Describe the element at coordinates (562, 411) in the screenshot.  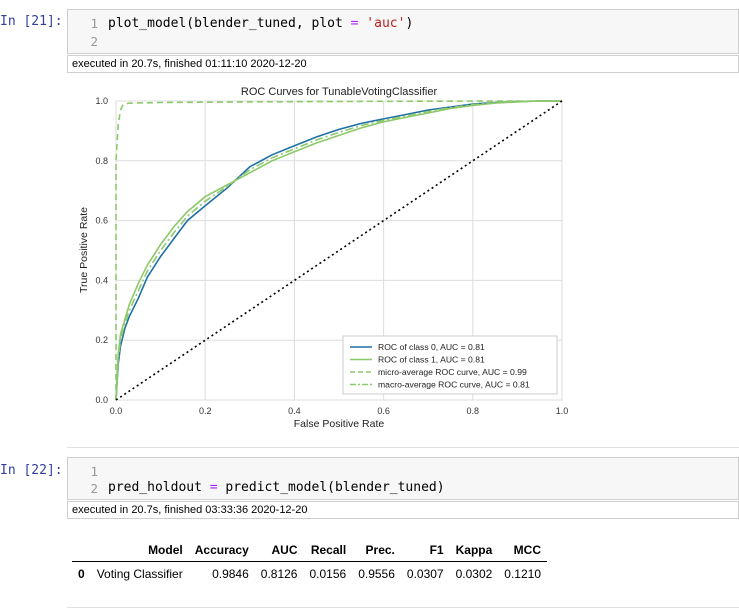
I see `x-tick-label: 1.0` at that location.